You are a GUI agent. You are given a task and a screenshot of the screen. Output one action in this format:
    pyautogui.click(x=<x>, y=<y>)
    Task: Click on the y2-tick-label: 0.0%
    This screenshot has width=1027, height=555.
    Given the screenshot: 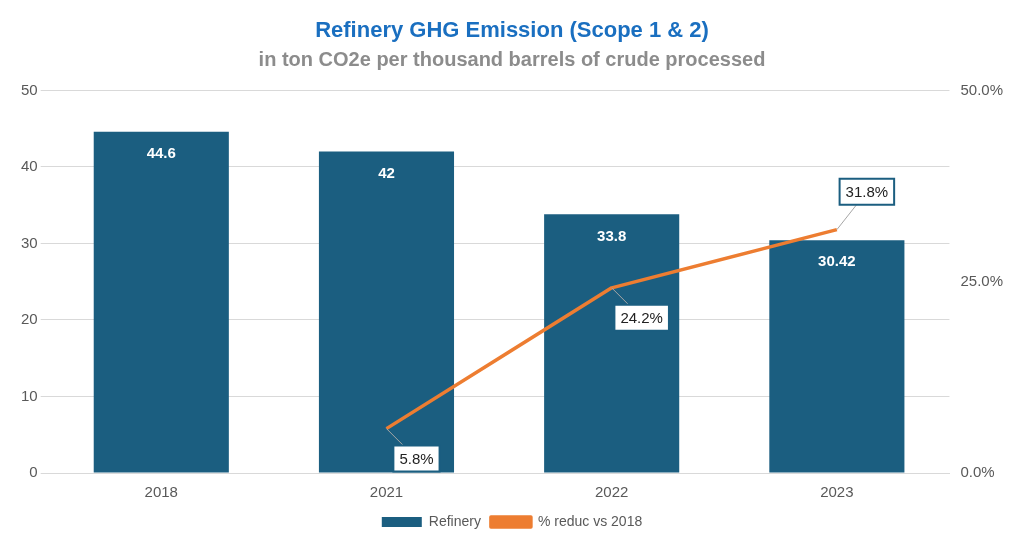 What is the action you would take?
    pyautogui.click(x=977, y=472)
    